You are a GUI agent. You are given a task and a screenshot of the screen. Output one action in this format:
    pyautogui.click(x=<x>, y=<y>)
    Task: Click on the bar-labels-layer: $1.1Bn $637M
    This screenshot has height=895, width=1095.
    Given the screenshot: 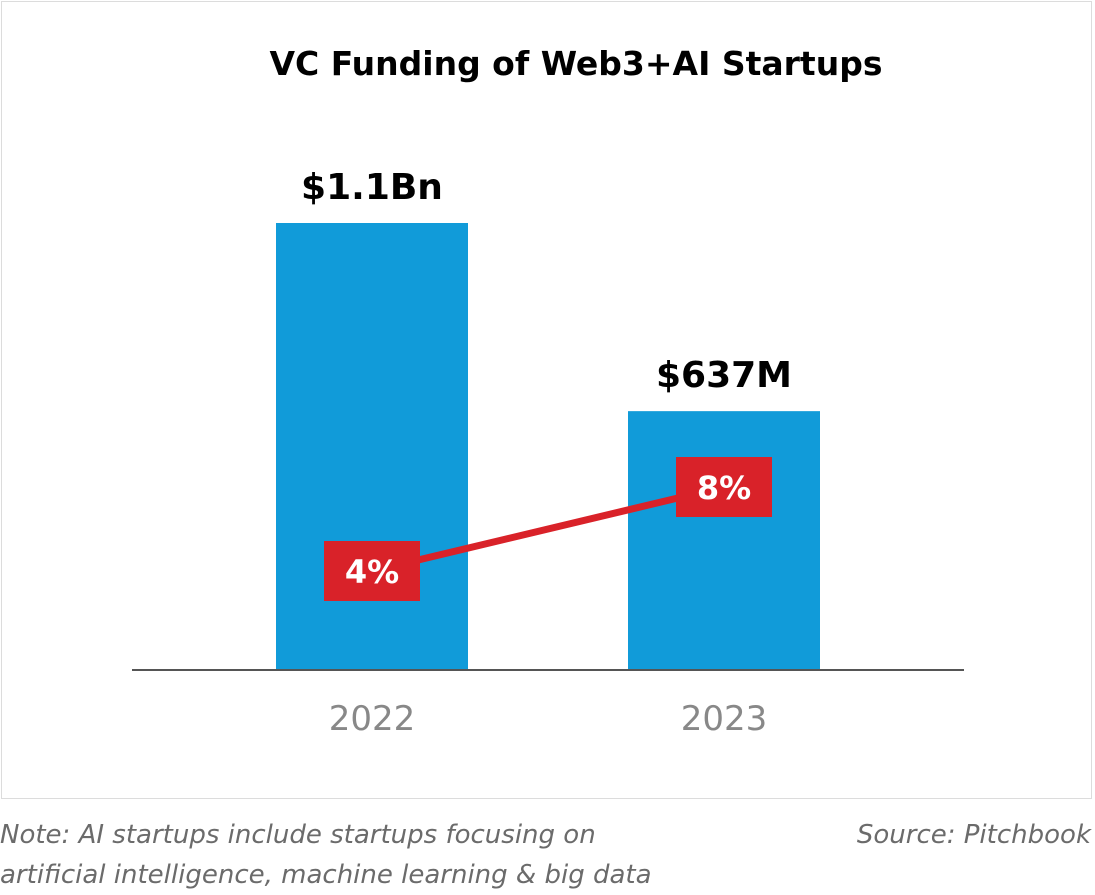 What is the action you would take?
    pyautogui.click(x=546, y=281)
    